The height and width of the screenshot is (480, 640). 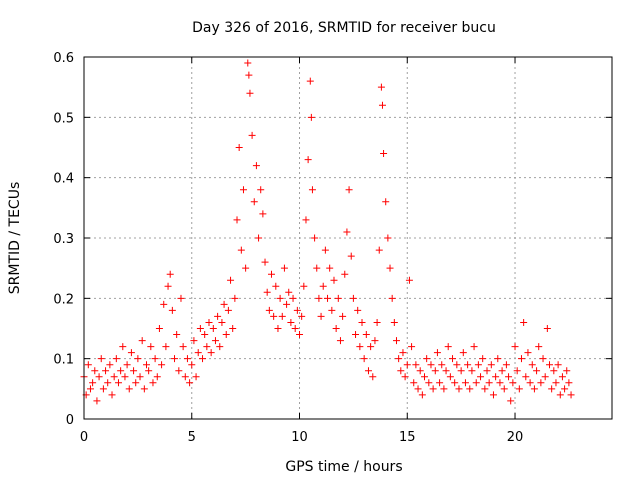 I want to click on x-tick-label: 0, so click(x=84, y=437).